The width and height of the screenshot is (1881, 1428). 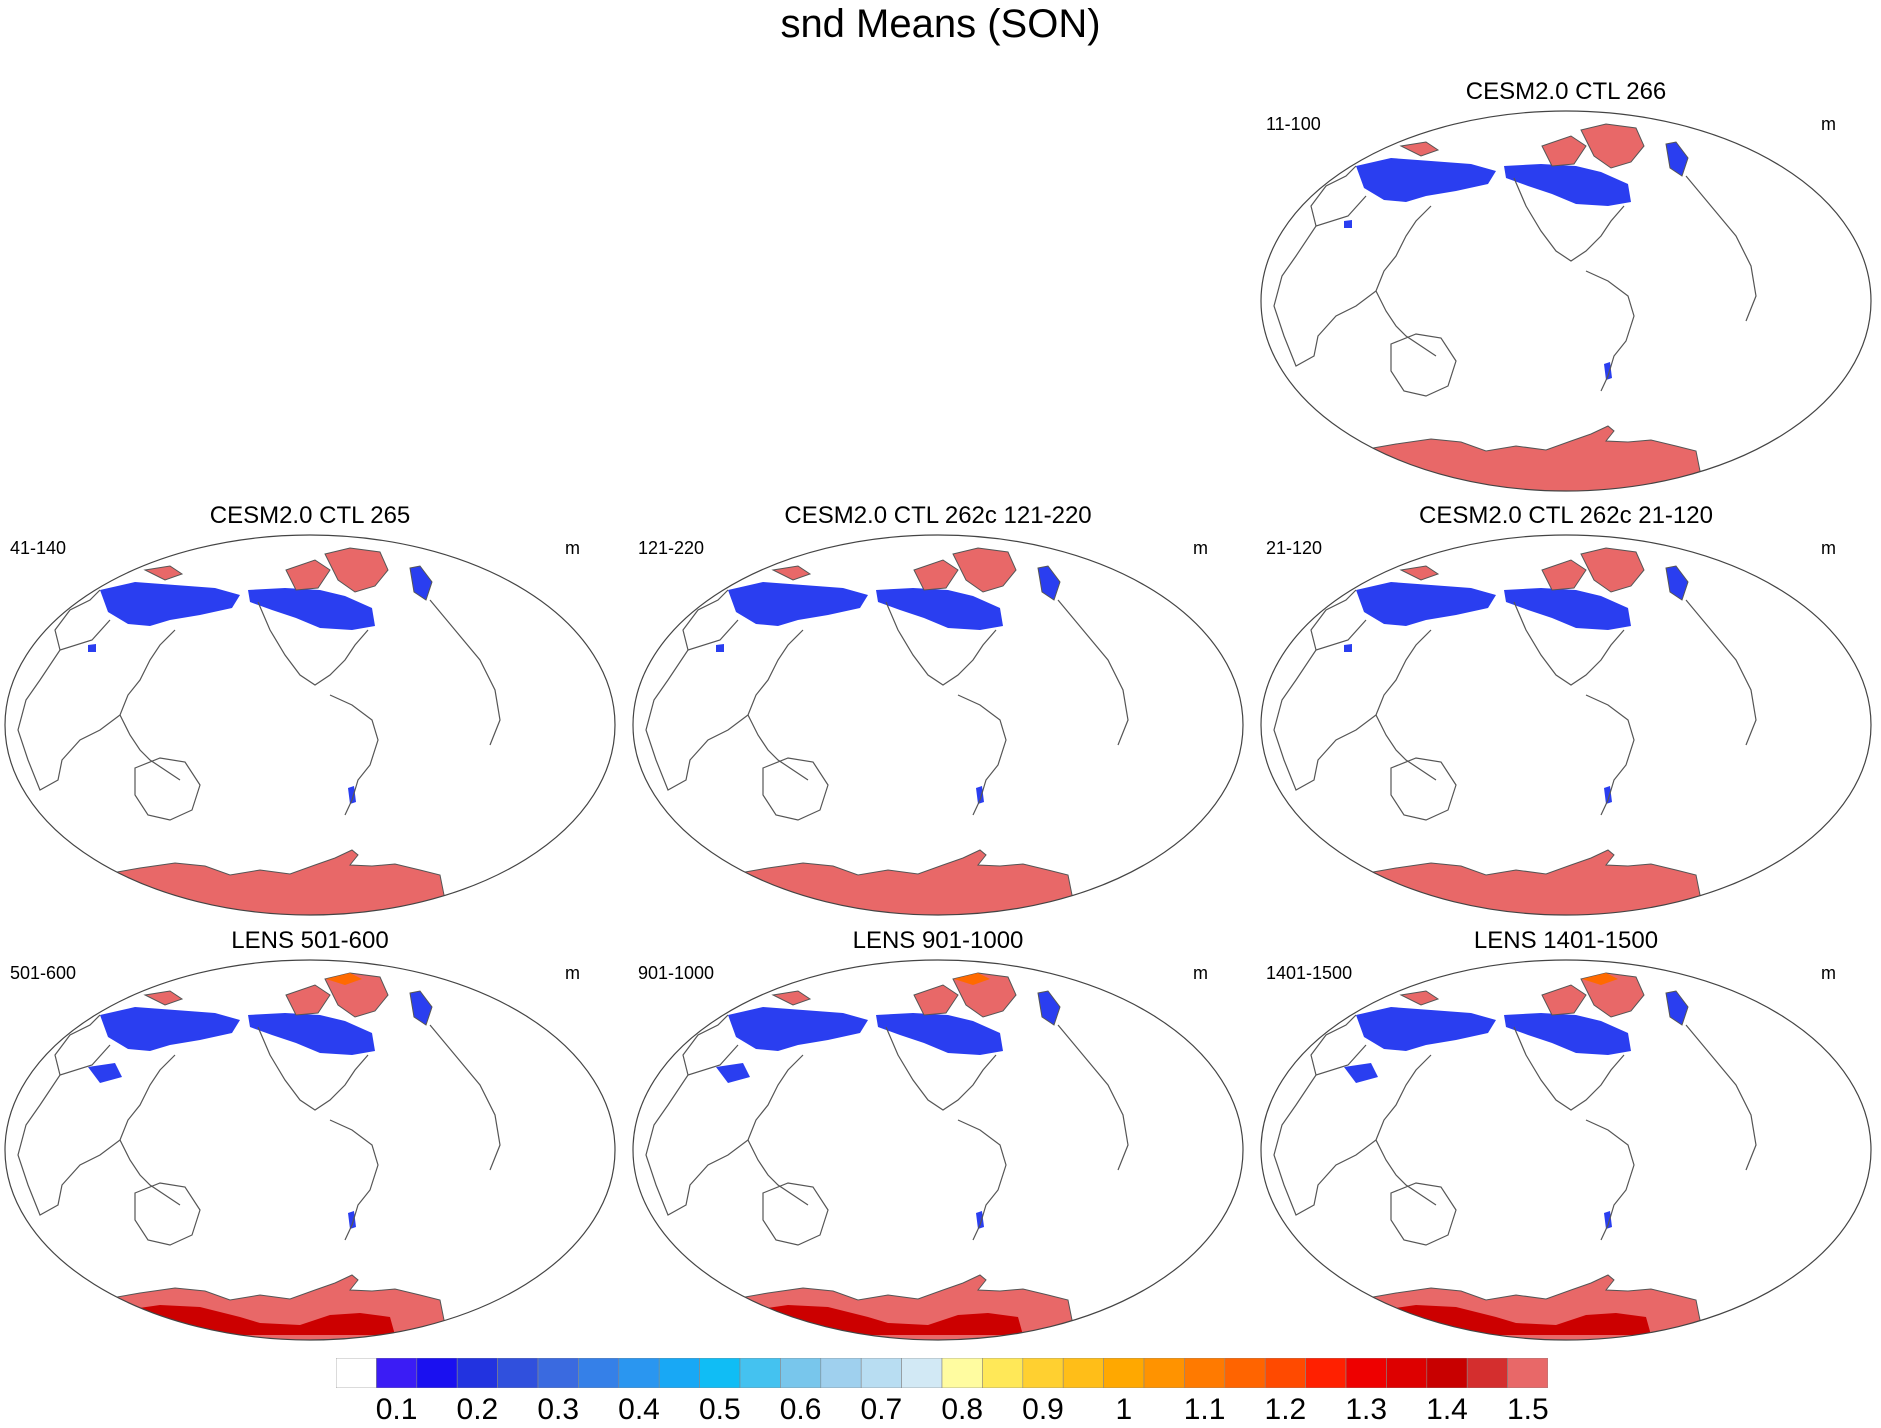 I want to click on panel-years: 1401-1500, so click(x=1309, y=973).